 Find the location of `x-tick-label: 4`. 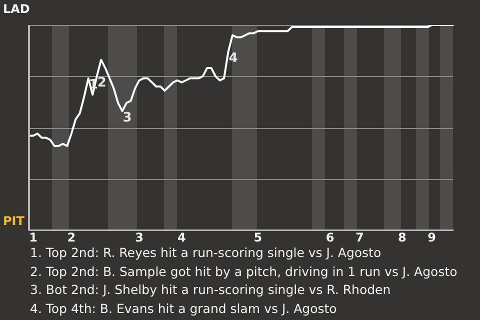

x-tick-label: 4 is located at coordinates (181, 237).